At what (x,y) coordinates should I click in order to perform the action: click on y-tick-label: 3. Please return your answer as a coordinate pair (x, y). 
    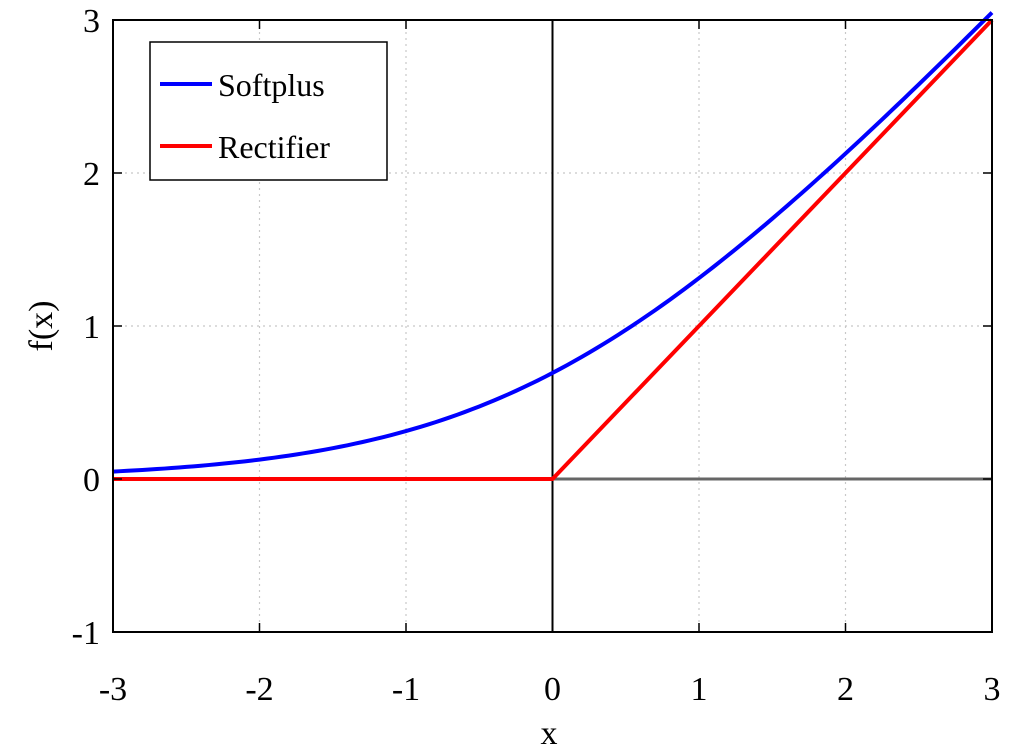
    Looking at the image, I should click on (91, 21).